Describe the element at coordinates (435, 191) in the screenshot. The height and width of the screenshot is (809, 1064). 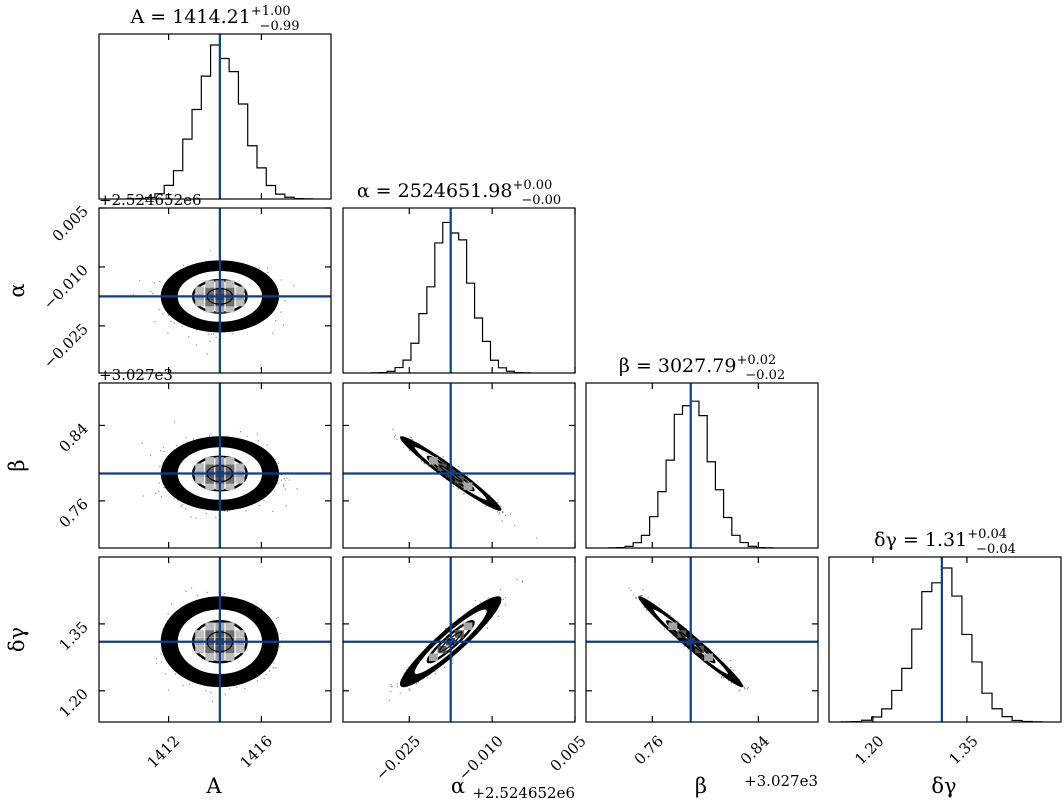
I see `title-value: α = 2524651.98` at that location.